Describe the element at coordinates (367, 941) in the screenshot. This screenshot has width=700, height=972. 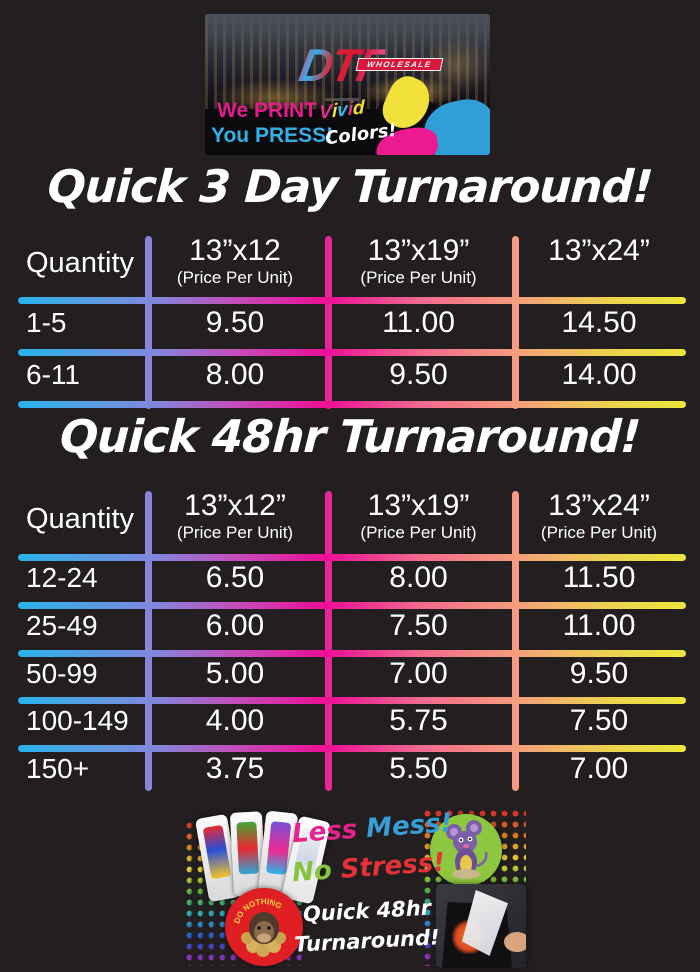
I see `quick-48hr-line2: Turnaround!` at that location.